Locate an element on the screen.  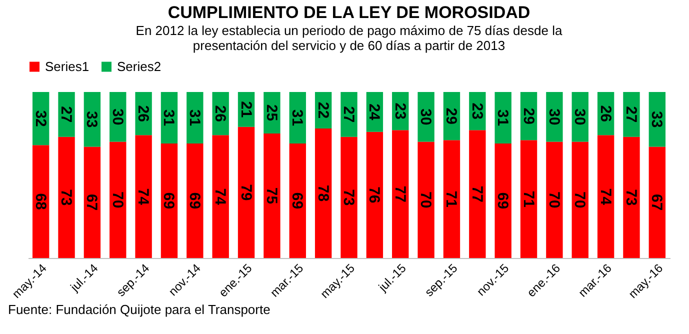
data-label: 78 is located at coordinates (323, 193).